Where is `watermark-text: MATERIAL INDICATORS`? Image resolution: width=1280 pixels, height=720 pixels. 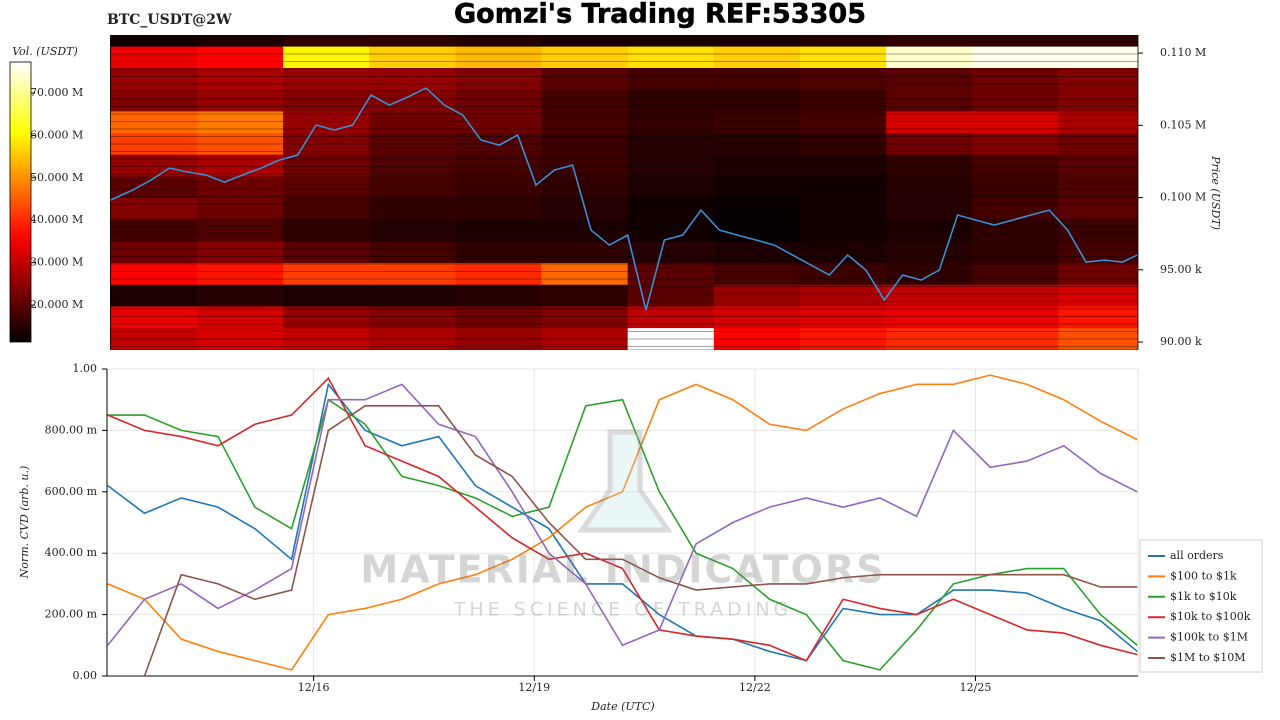
watermark-text: MATERIAL INDICATORS is located at coordinates (622, 570).